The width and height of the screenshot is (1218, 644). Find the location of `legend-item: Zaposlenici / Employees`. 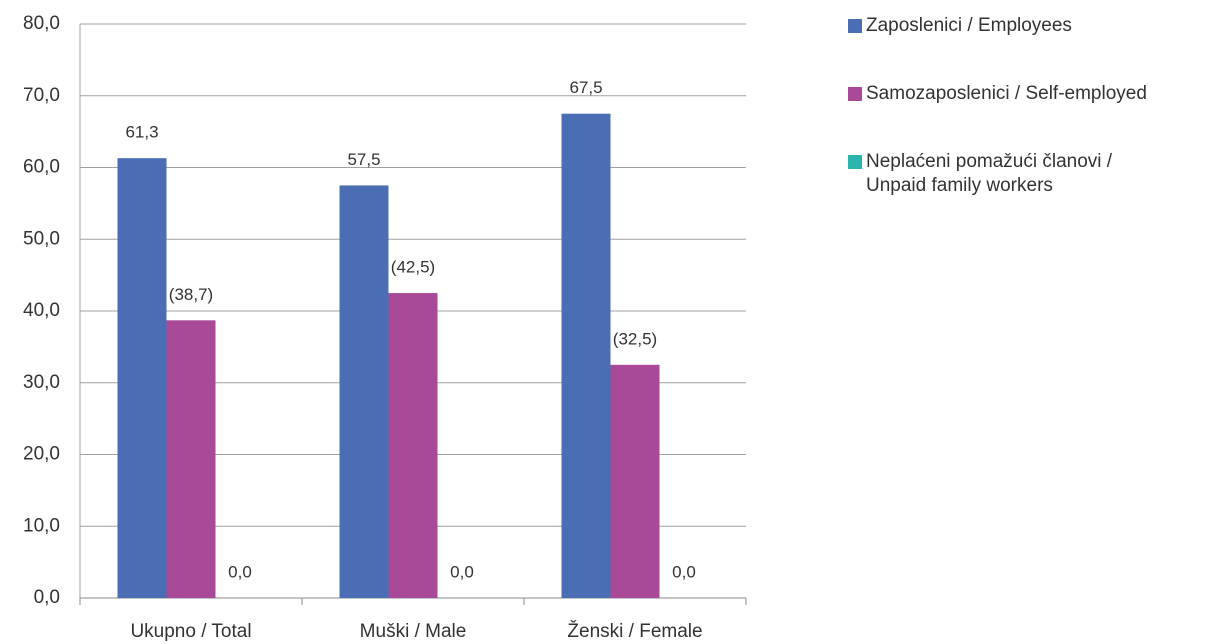

legend-item: Zaposlenici / Employees is located at coordinates (1033, 26).